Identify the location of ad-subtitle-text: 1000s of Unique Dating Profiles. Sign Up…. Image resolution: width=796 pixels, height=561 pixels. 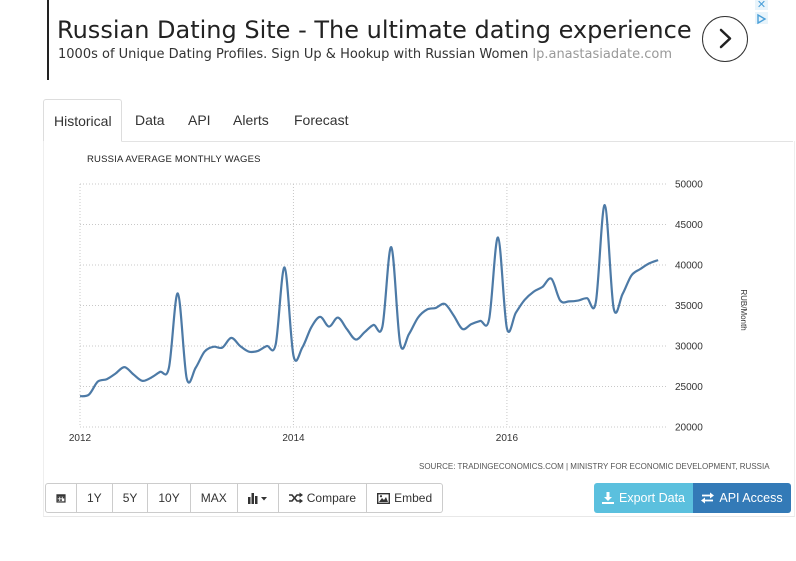
(293, 54).